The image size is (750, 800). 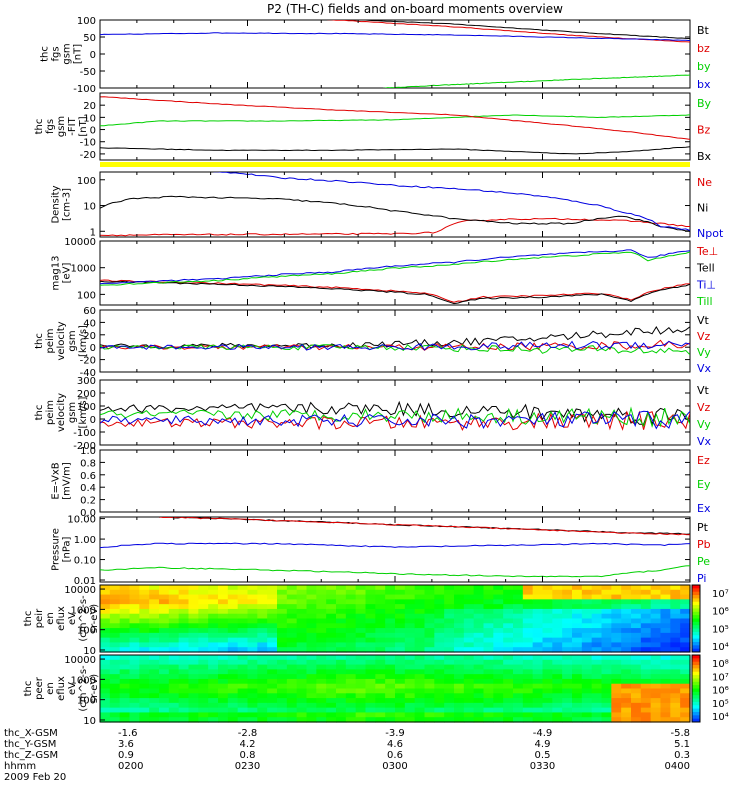 What do you see at coordinates (395, 755) in the screenshot?
I see `x-axis-value: 0.6` at bounding box center [395, 755].